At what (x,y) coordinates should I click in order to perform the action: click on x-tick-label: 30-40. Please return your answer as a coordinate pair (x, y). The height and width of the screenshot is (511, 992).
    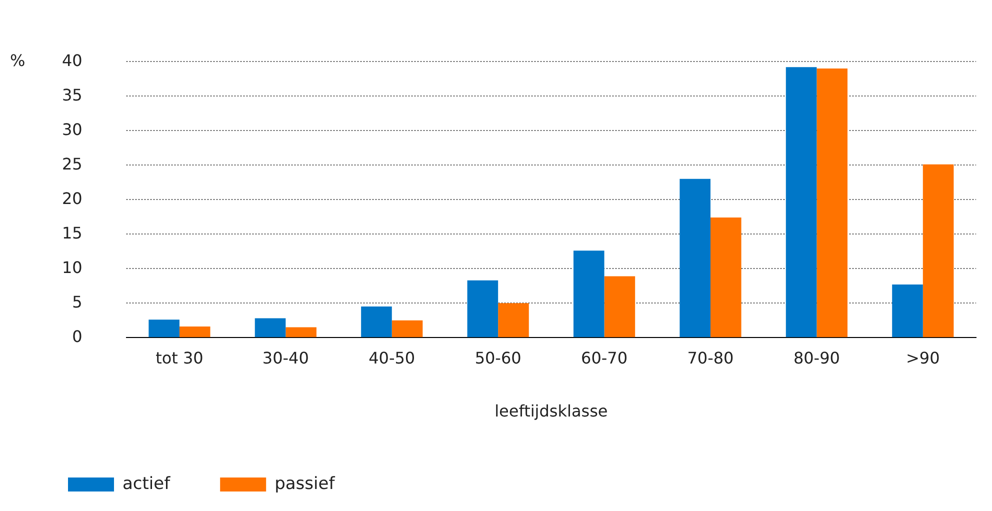
    Looking at the image, I should click on (285, 358).